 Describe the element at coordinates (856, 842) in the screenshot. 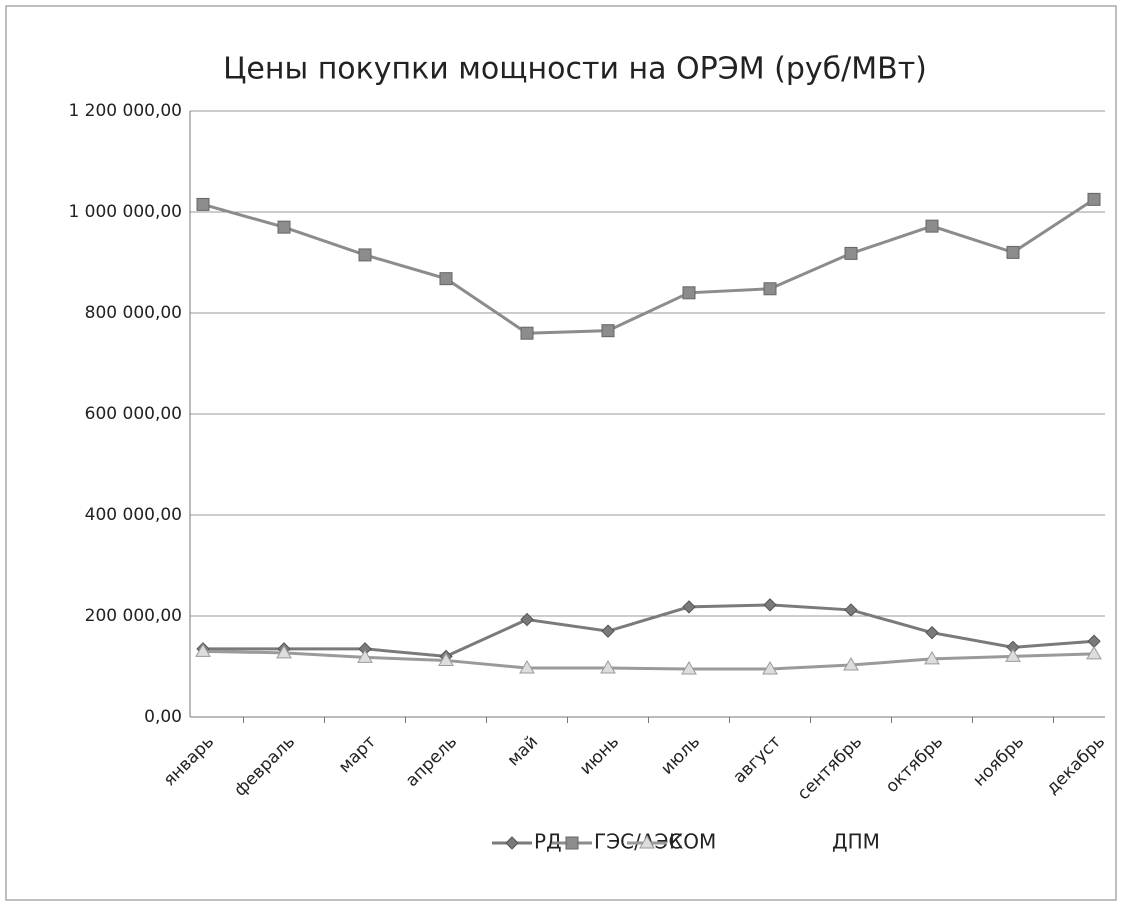

I see `legend-label: ДПМ` at that location.